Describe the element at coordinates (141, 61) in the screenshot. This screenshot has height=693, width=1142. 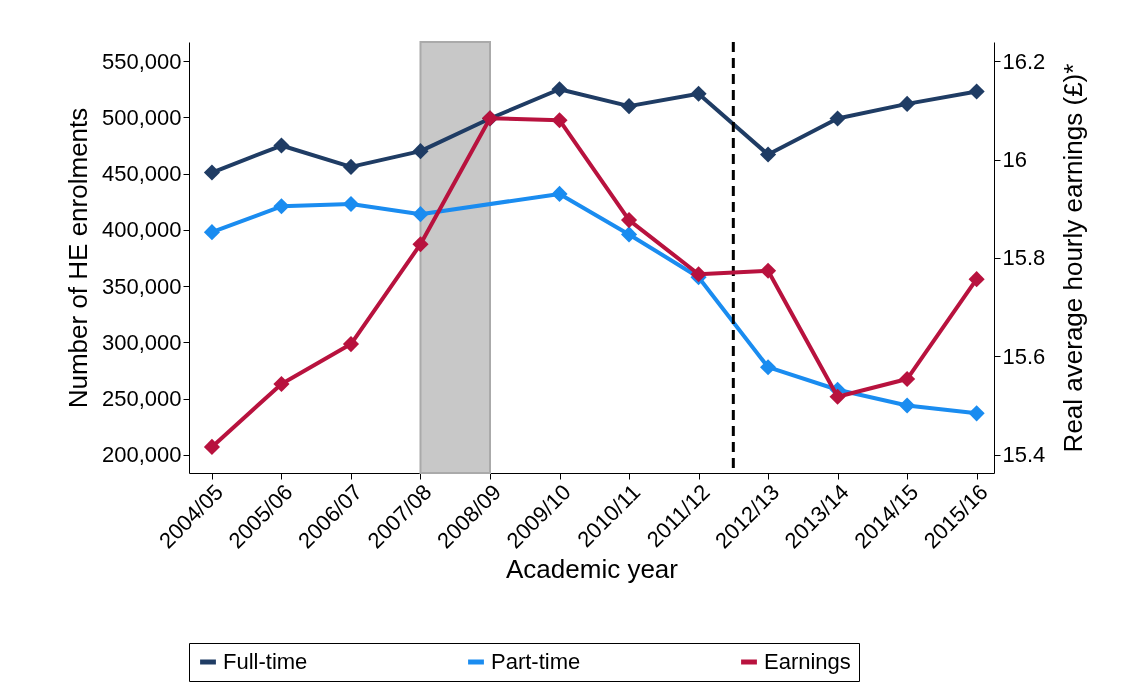
I see `y-tick-label: 550,000` at that location.